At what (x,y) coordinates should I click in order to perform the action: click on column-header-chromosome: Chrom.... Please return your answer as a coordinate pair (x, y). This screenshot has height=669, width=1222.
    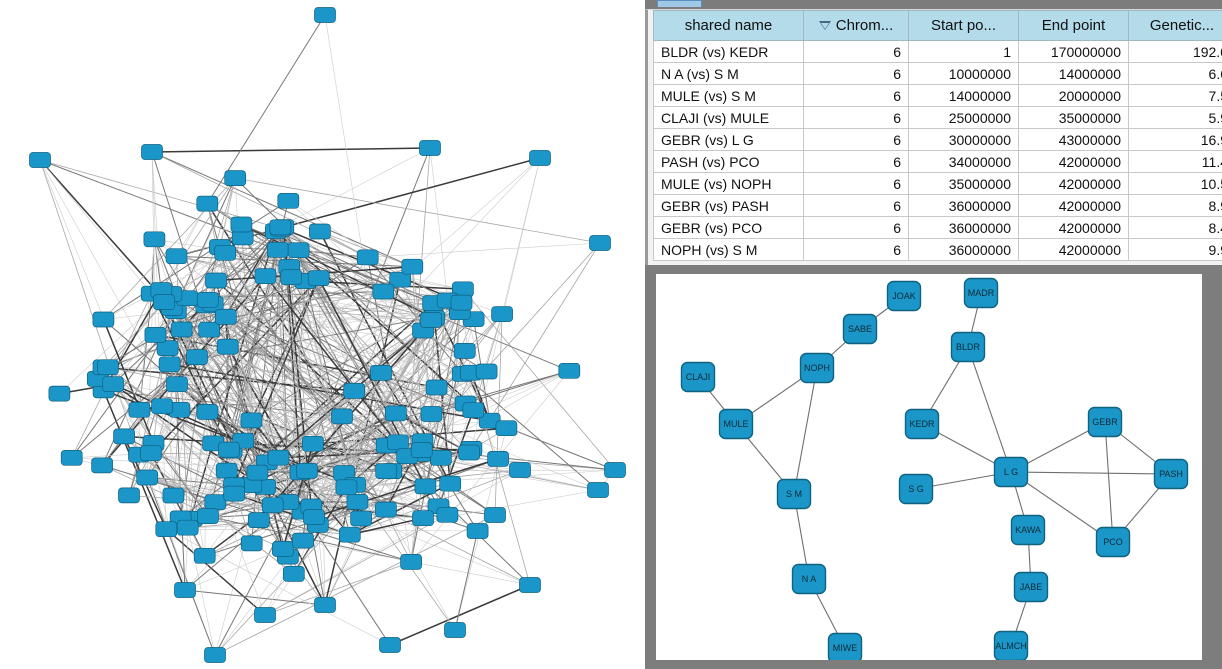
    Looking at the image, I should click on (856, 25).